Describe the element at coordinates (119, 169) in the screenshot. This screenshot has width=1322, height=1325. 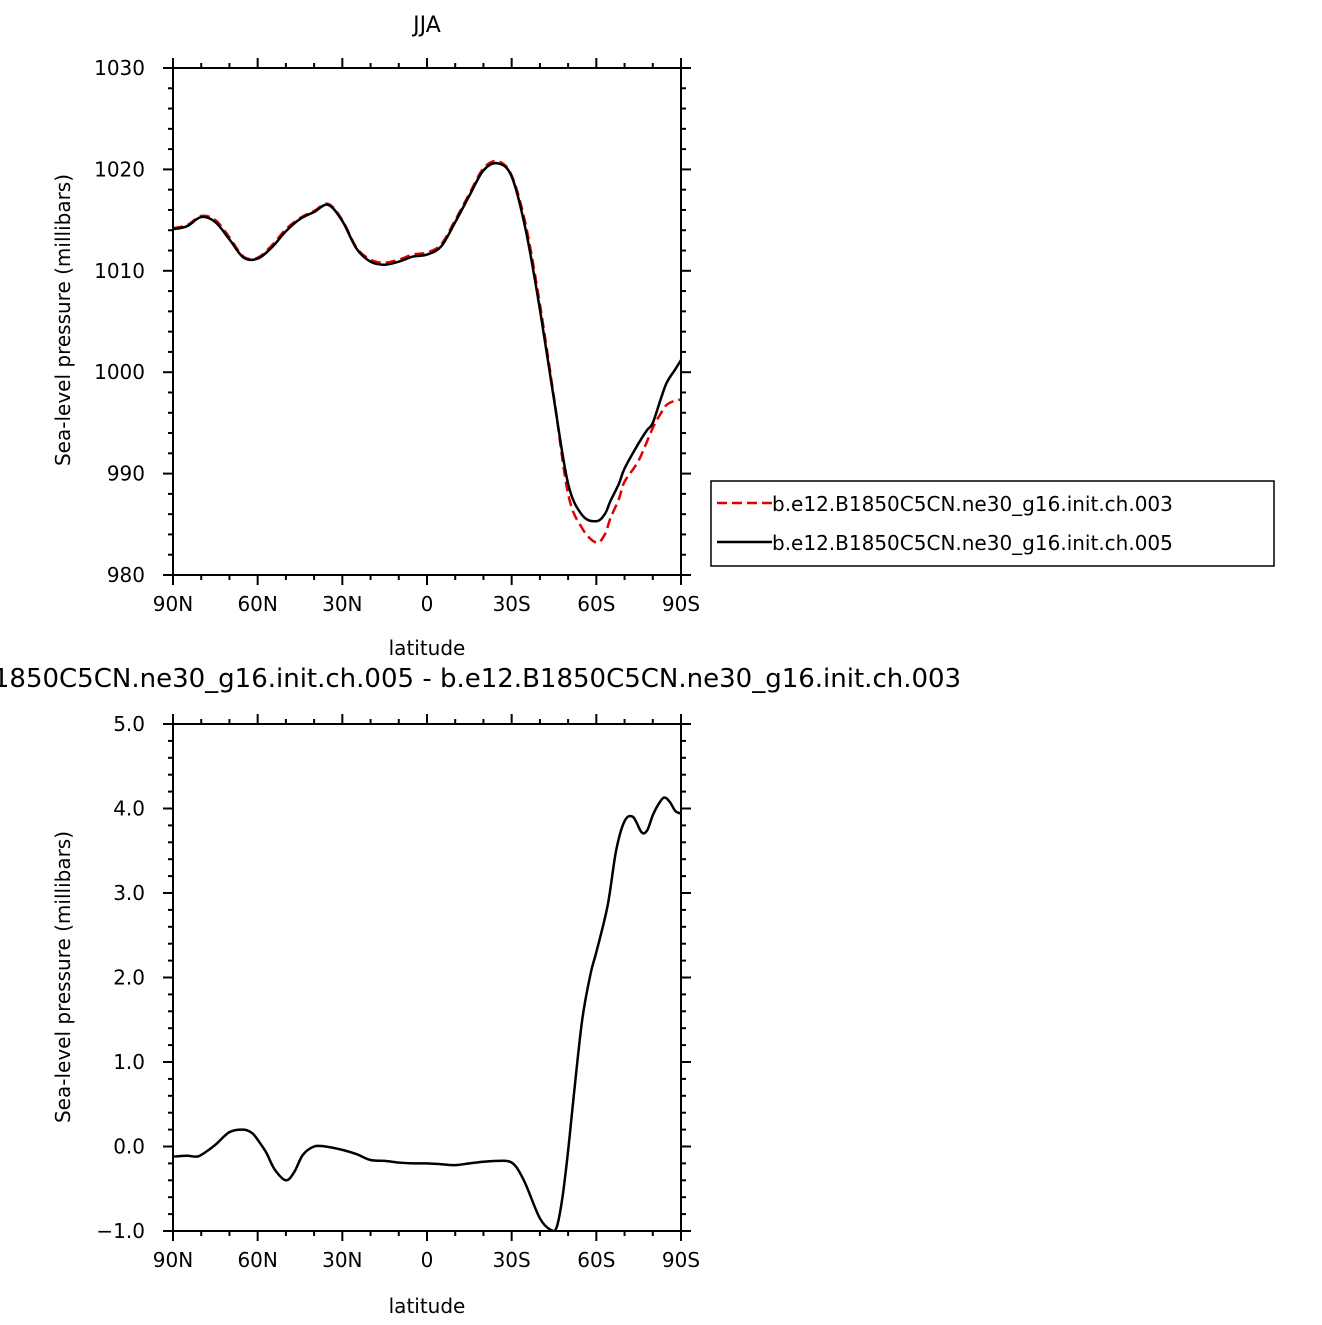
I see `top-y-tick-label: 1020` at that location.